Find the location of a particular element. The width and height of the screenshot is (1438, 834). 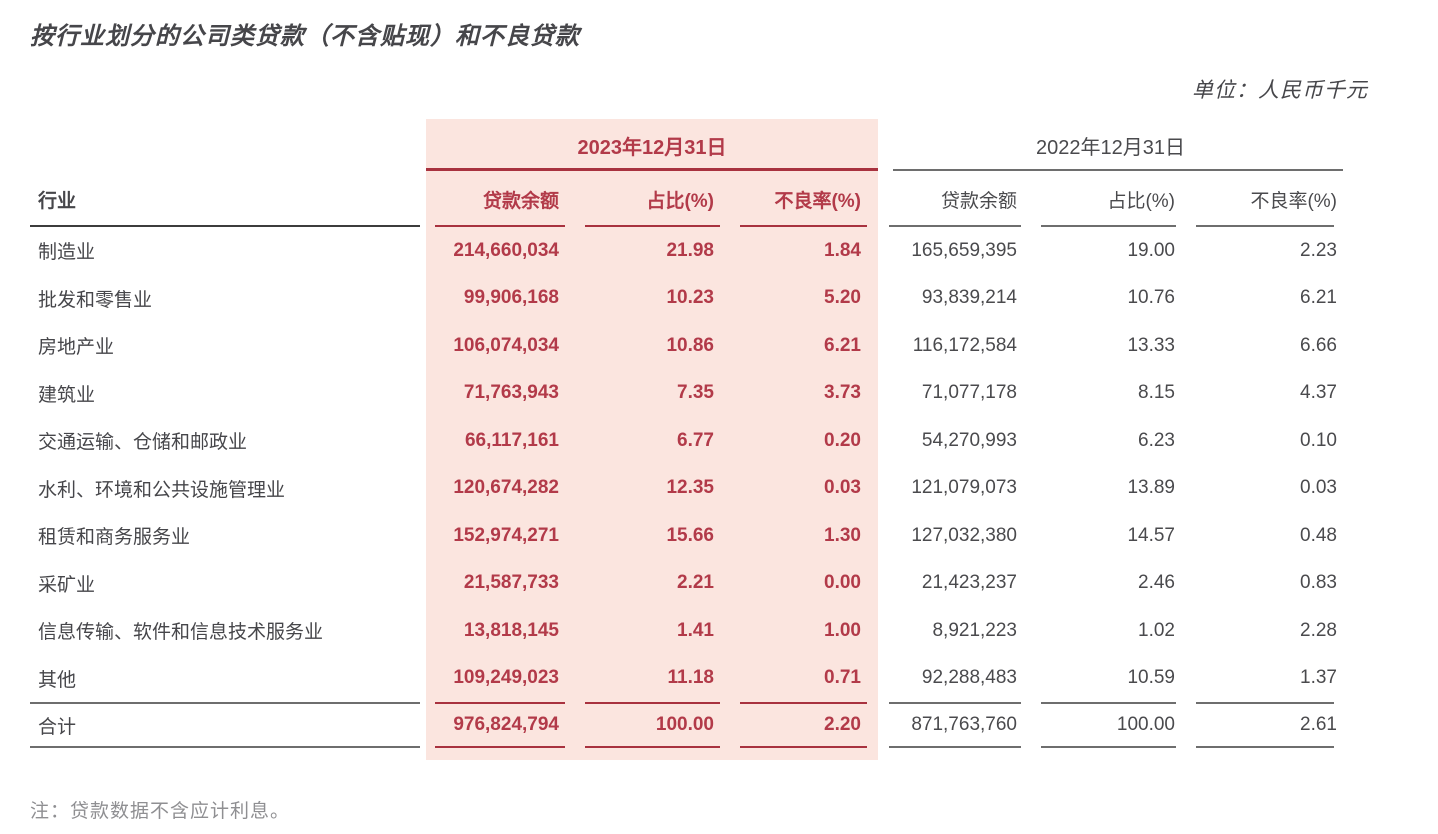

share-2022-cell: 10.76 is located at coordinates (1151, 298).